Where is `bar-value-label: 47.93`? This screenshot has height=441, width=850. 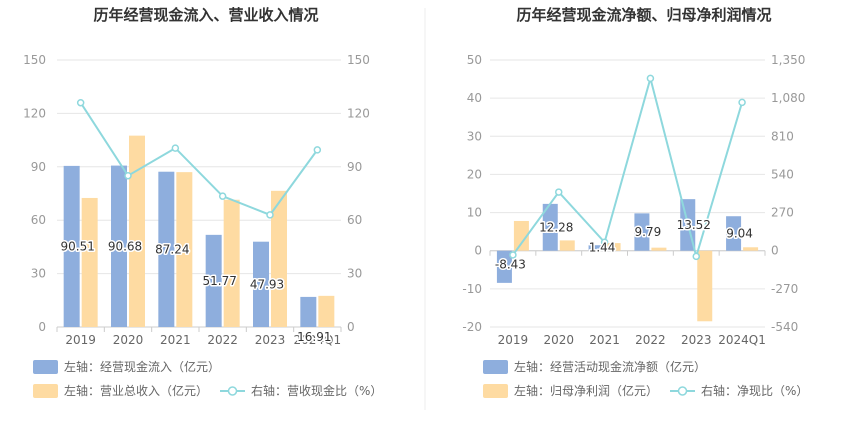 bar-value-label: 47.93 is located at coordinates (267, 284).